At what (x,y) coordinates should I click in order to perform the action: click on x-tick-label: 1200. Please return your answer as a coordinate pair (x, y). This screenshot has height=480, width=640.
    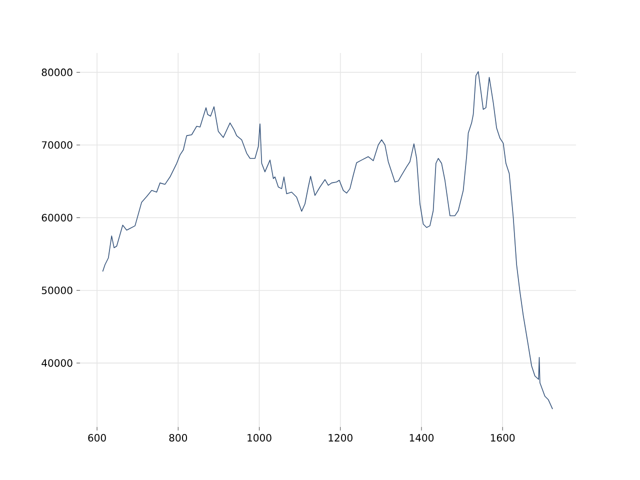
    Looking at the image, I should click on (340, 438).